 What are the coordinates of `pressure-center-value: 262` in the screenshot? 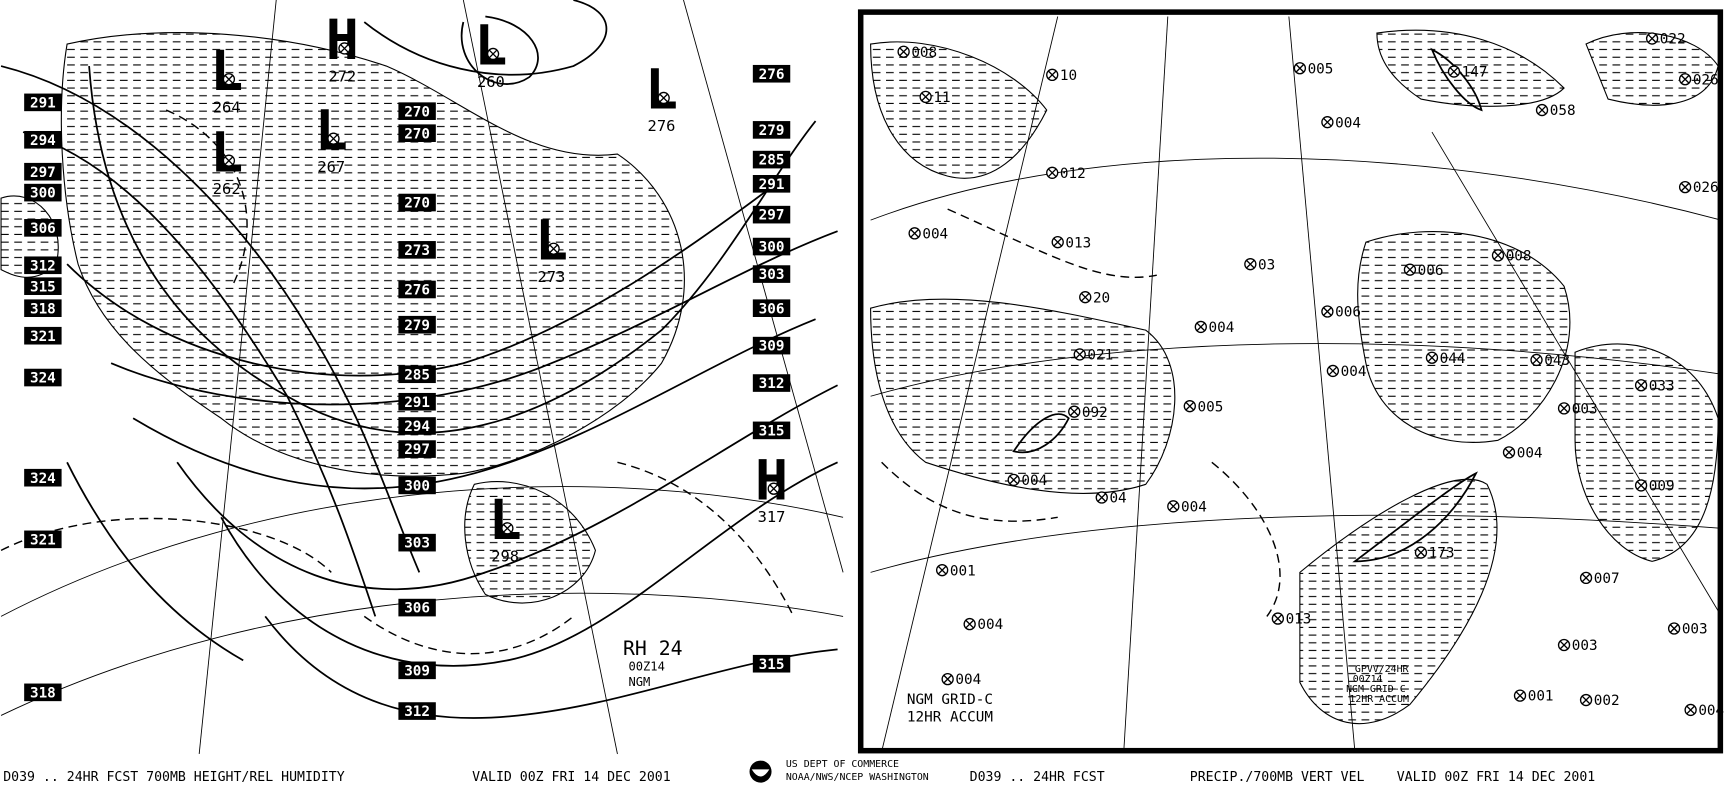 It's located at (227, 189).